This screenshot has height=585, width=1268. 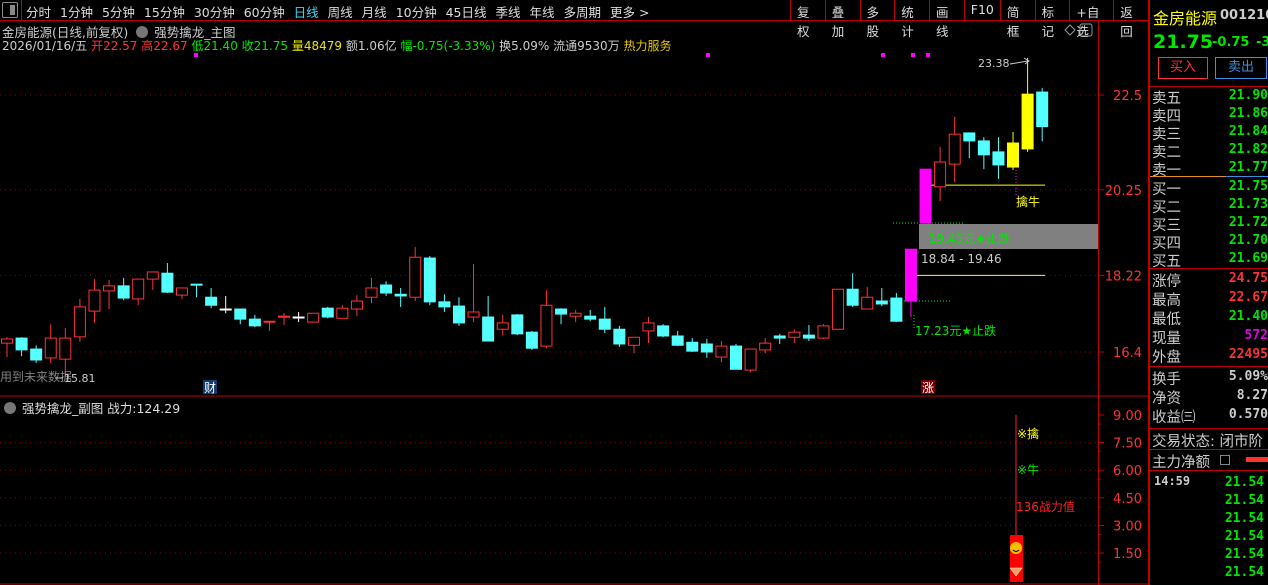 What do you see at coordinates (1166, 320) in the screenshot?
I see `row-label: 最低` at bounding box center [1166, 320].